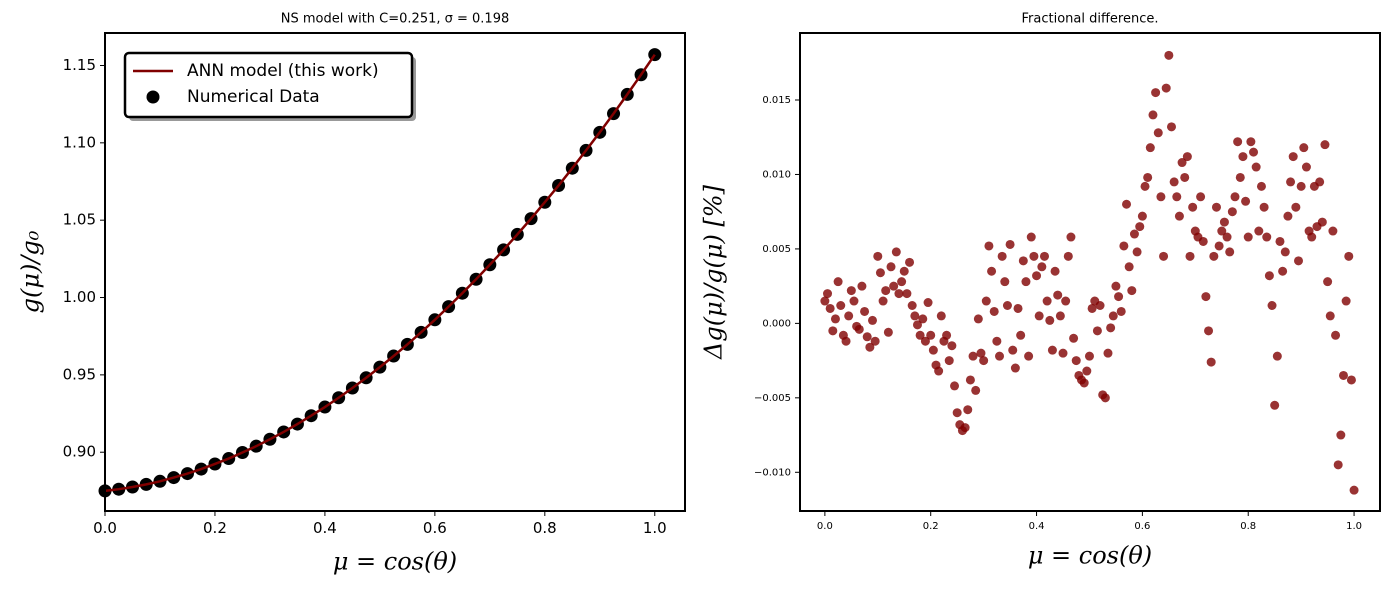  I want to click on y-tick-label: 1.15, so click(79, 65).